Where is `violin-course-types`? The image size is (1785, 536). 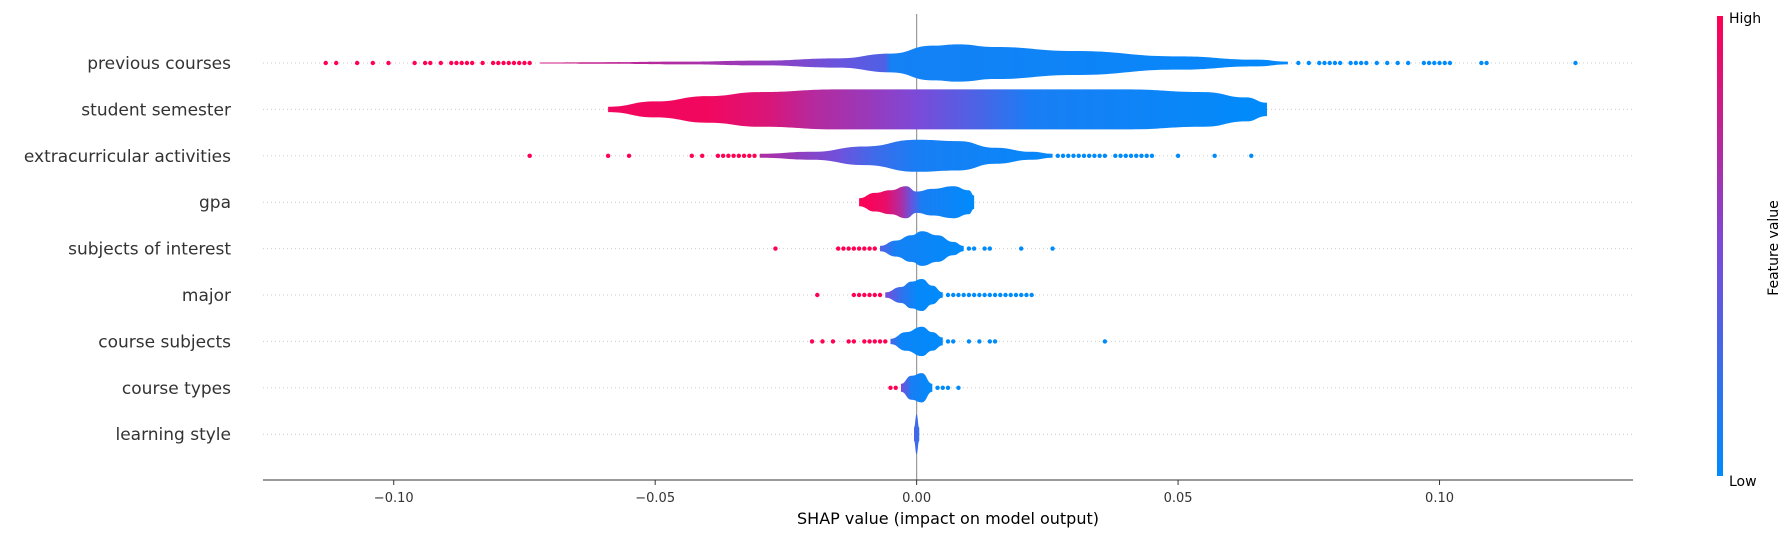 violin-course-types is located at coordinates (916, 388).